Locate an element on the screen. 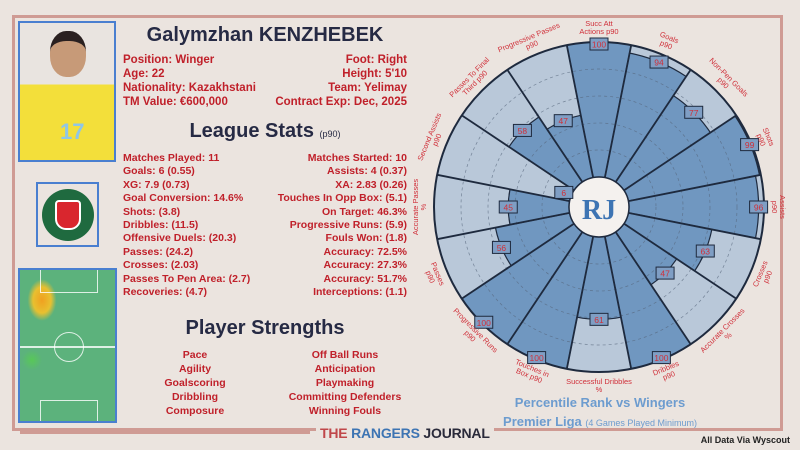 This screenshot has height=450, width=800. category-label: Assistsp90 is located at coordinates (778, 207).